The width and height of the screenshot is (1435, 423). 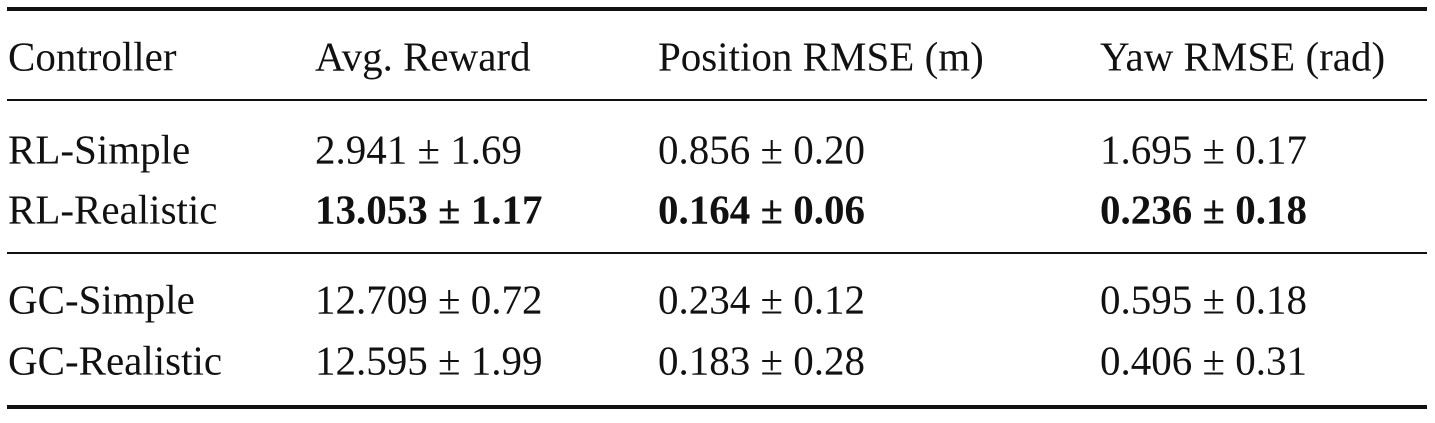 What do you see at coordinates (1204, 360) in the screenshot?
I see `table-cell: 0.406 ± 0.31` at bounding box center [1204, 360].